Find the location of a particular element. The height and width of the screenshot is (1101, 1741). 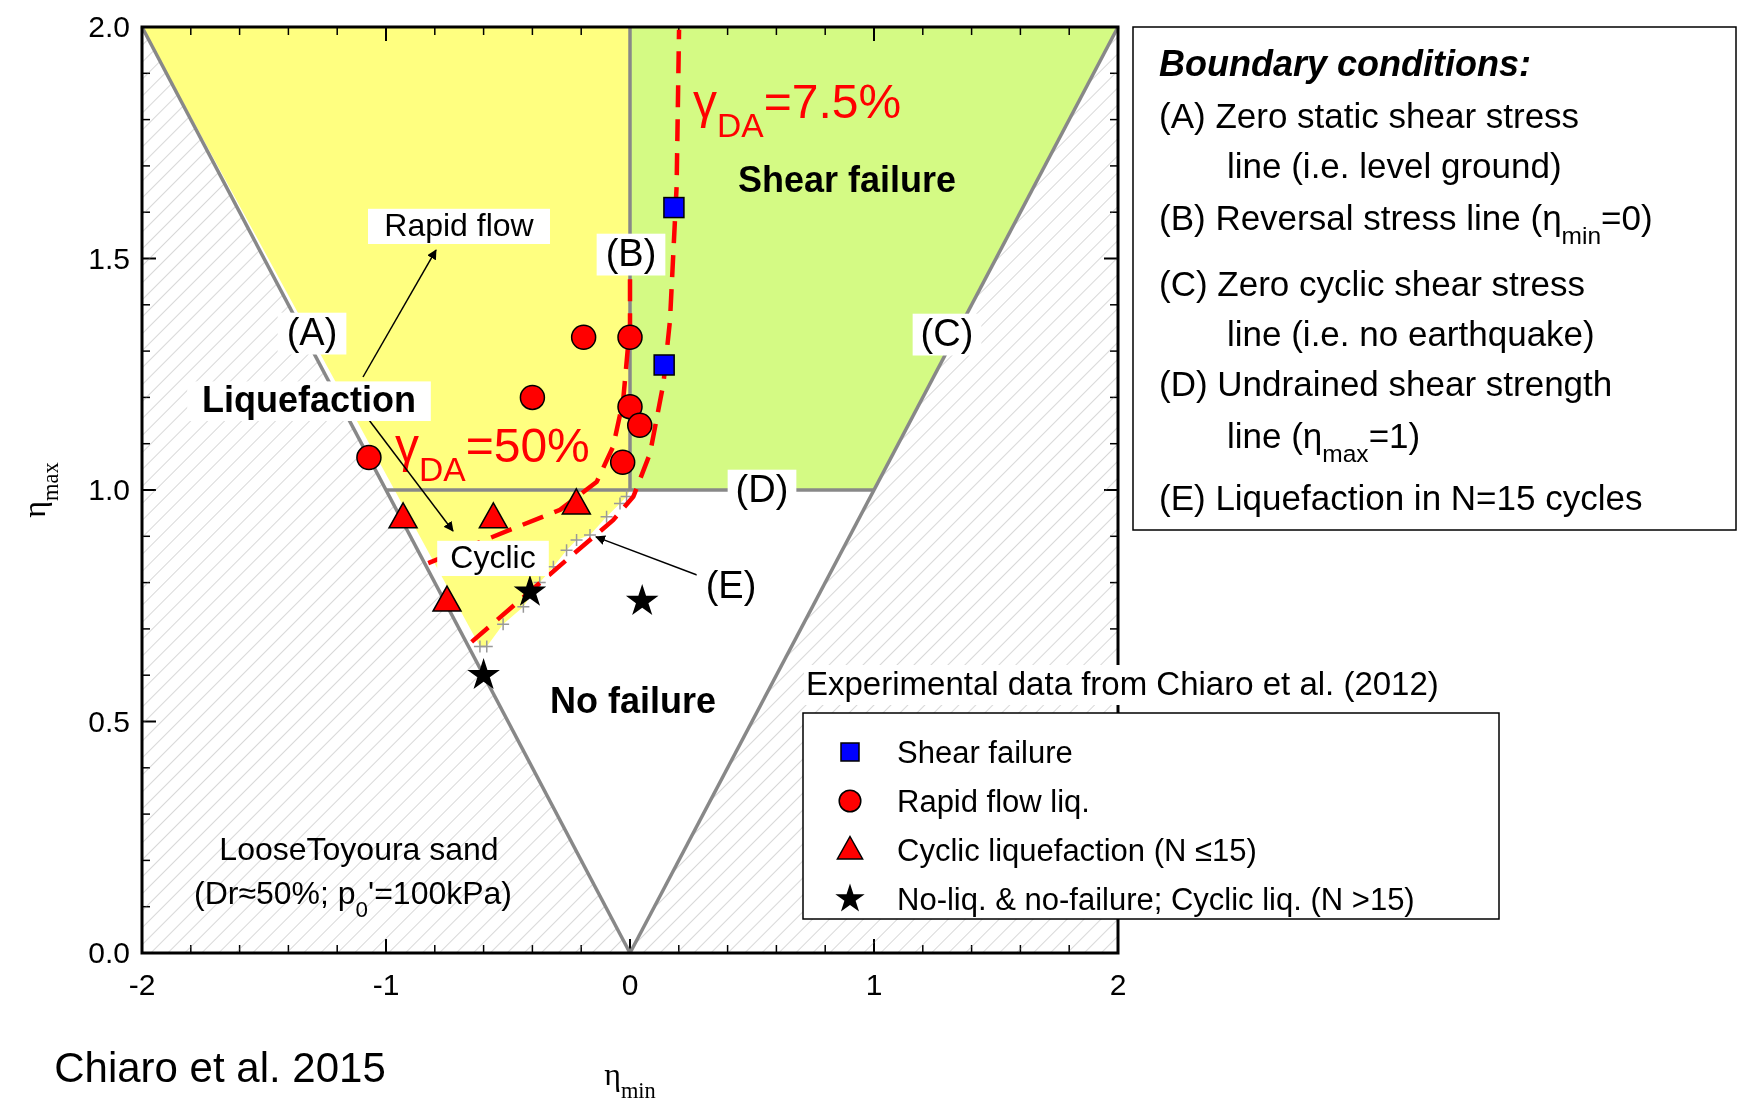

annotation: (E) is located at coordinates (731, 585).